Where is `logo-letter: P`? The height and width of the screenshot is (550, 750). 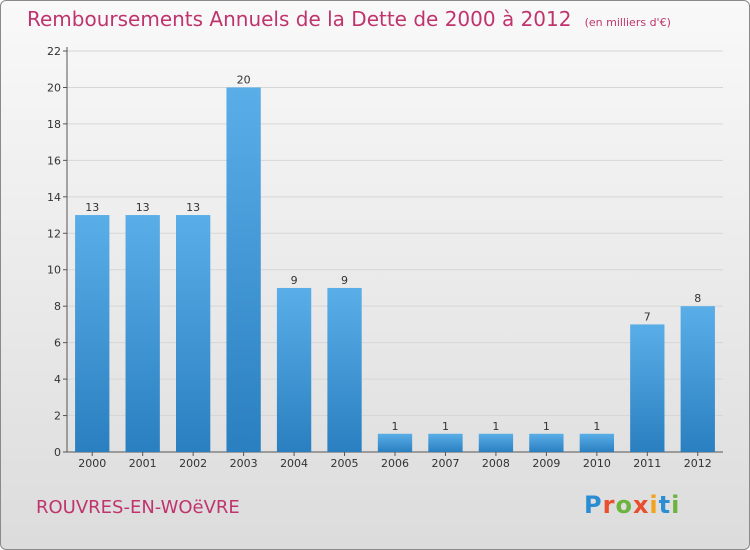 logo-letter: P is located at coordinates (593, 505).